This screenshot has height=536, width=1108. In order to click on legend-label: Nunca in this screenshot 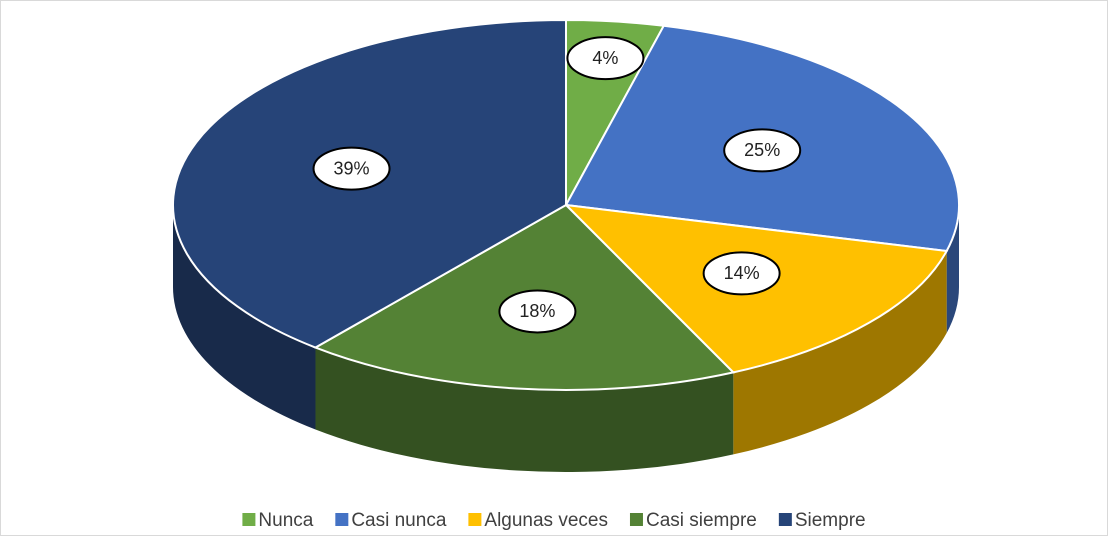, I will do `click(285, 520)`.